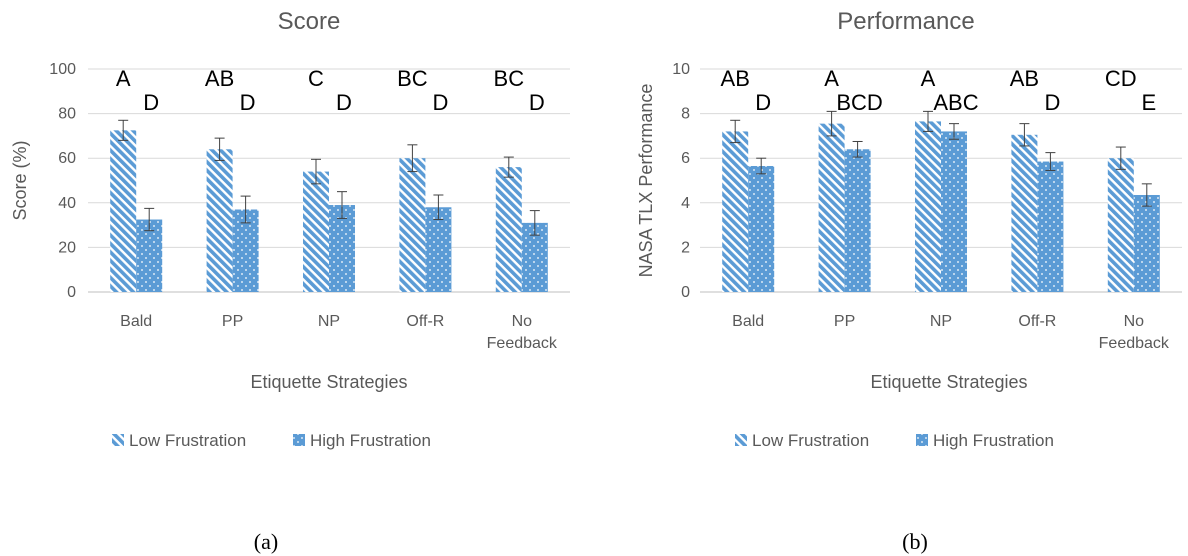 This screenshot has width=1188, height=556. I want to click on y-axis-title: NASA TLX Performance, so click(646, 181).